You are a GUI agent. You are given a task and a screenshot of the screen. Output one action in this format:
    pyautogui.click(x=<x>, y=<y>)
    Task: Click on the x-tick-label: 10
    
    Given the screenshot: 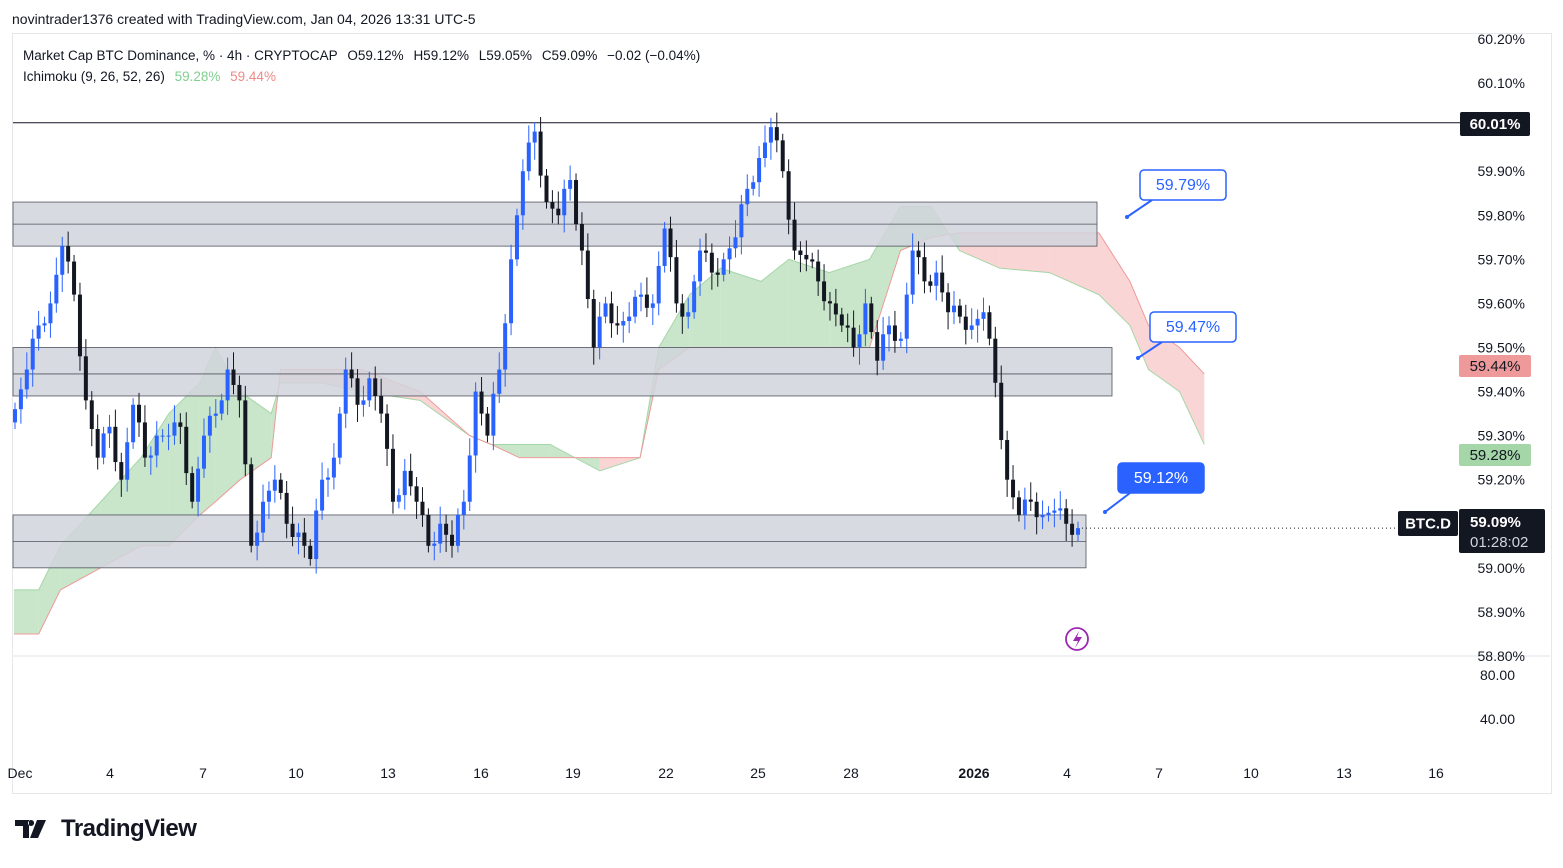 What is the action you would take?
    pyautogui.click(x=1251, y=773)
    